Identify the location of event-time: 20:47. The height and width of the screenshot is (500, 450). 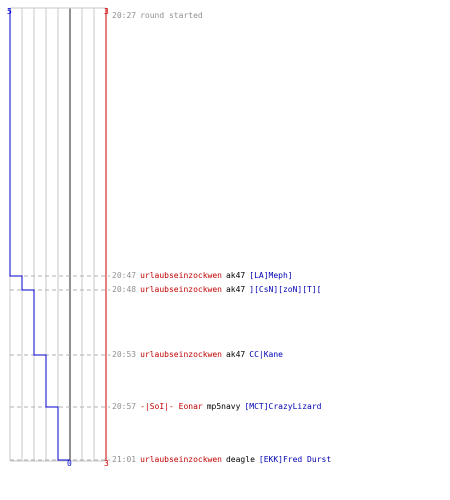
(124, 275).